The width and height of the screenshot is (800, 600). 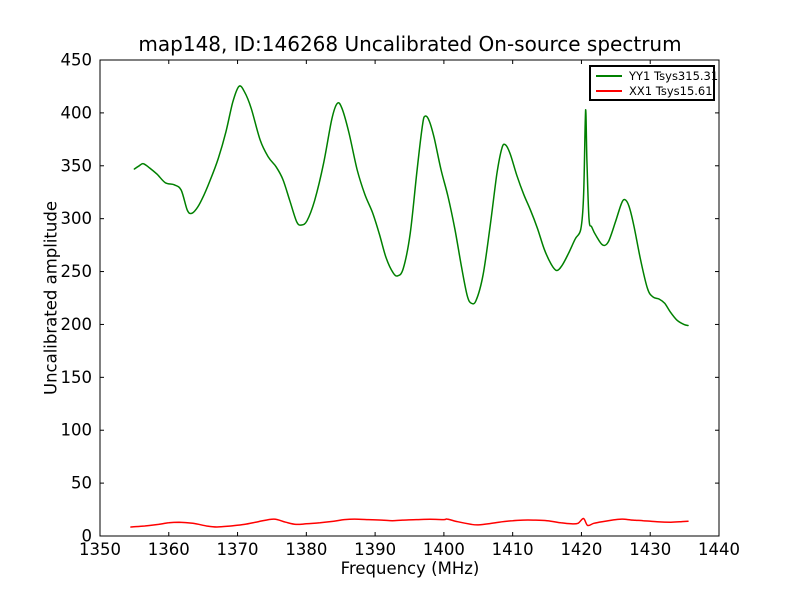 I want to click on y-tick-label: 450, so click(x=77, y=60).